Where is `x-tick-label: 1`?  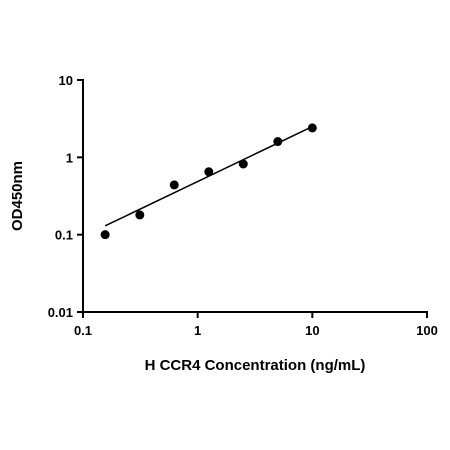 x-tick-label: 1 is located at coordinates (197, 330).